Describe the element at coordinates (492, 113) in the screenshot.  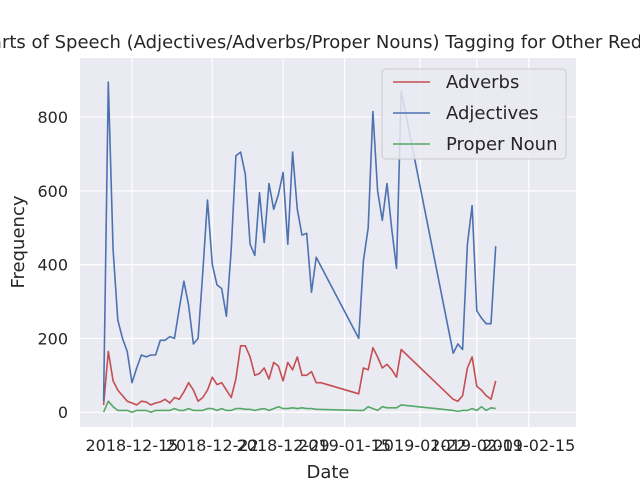
I see `legend-label-adjectives: Adjectives` at that location.